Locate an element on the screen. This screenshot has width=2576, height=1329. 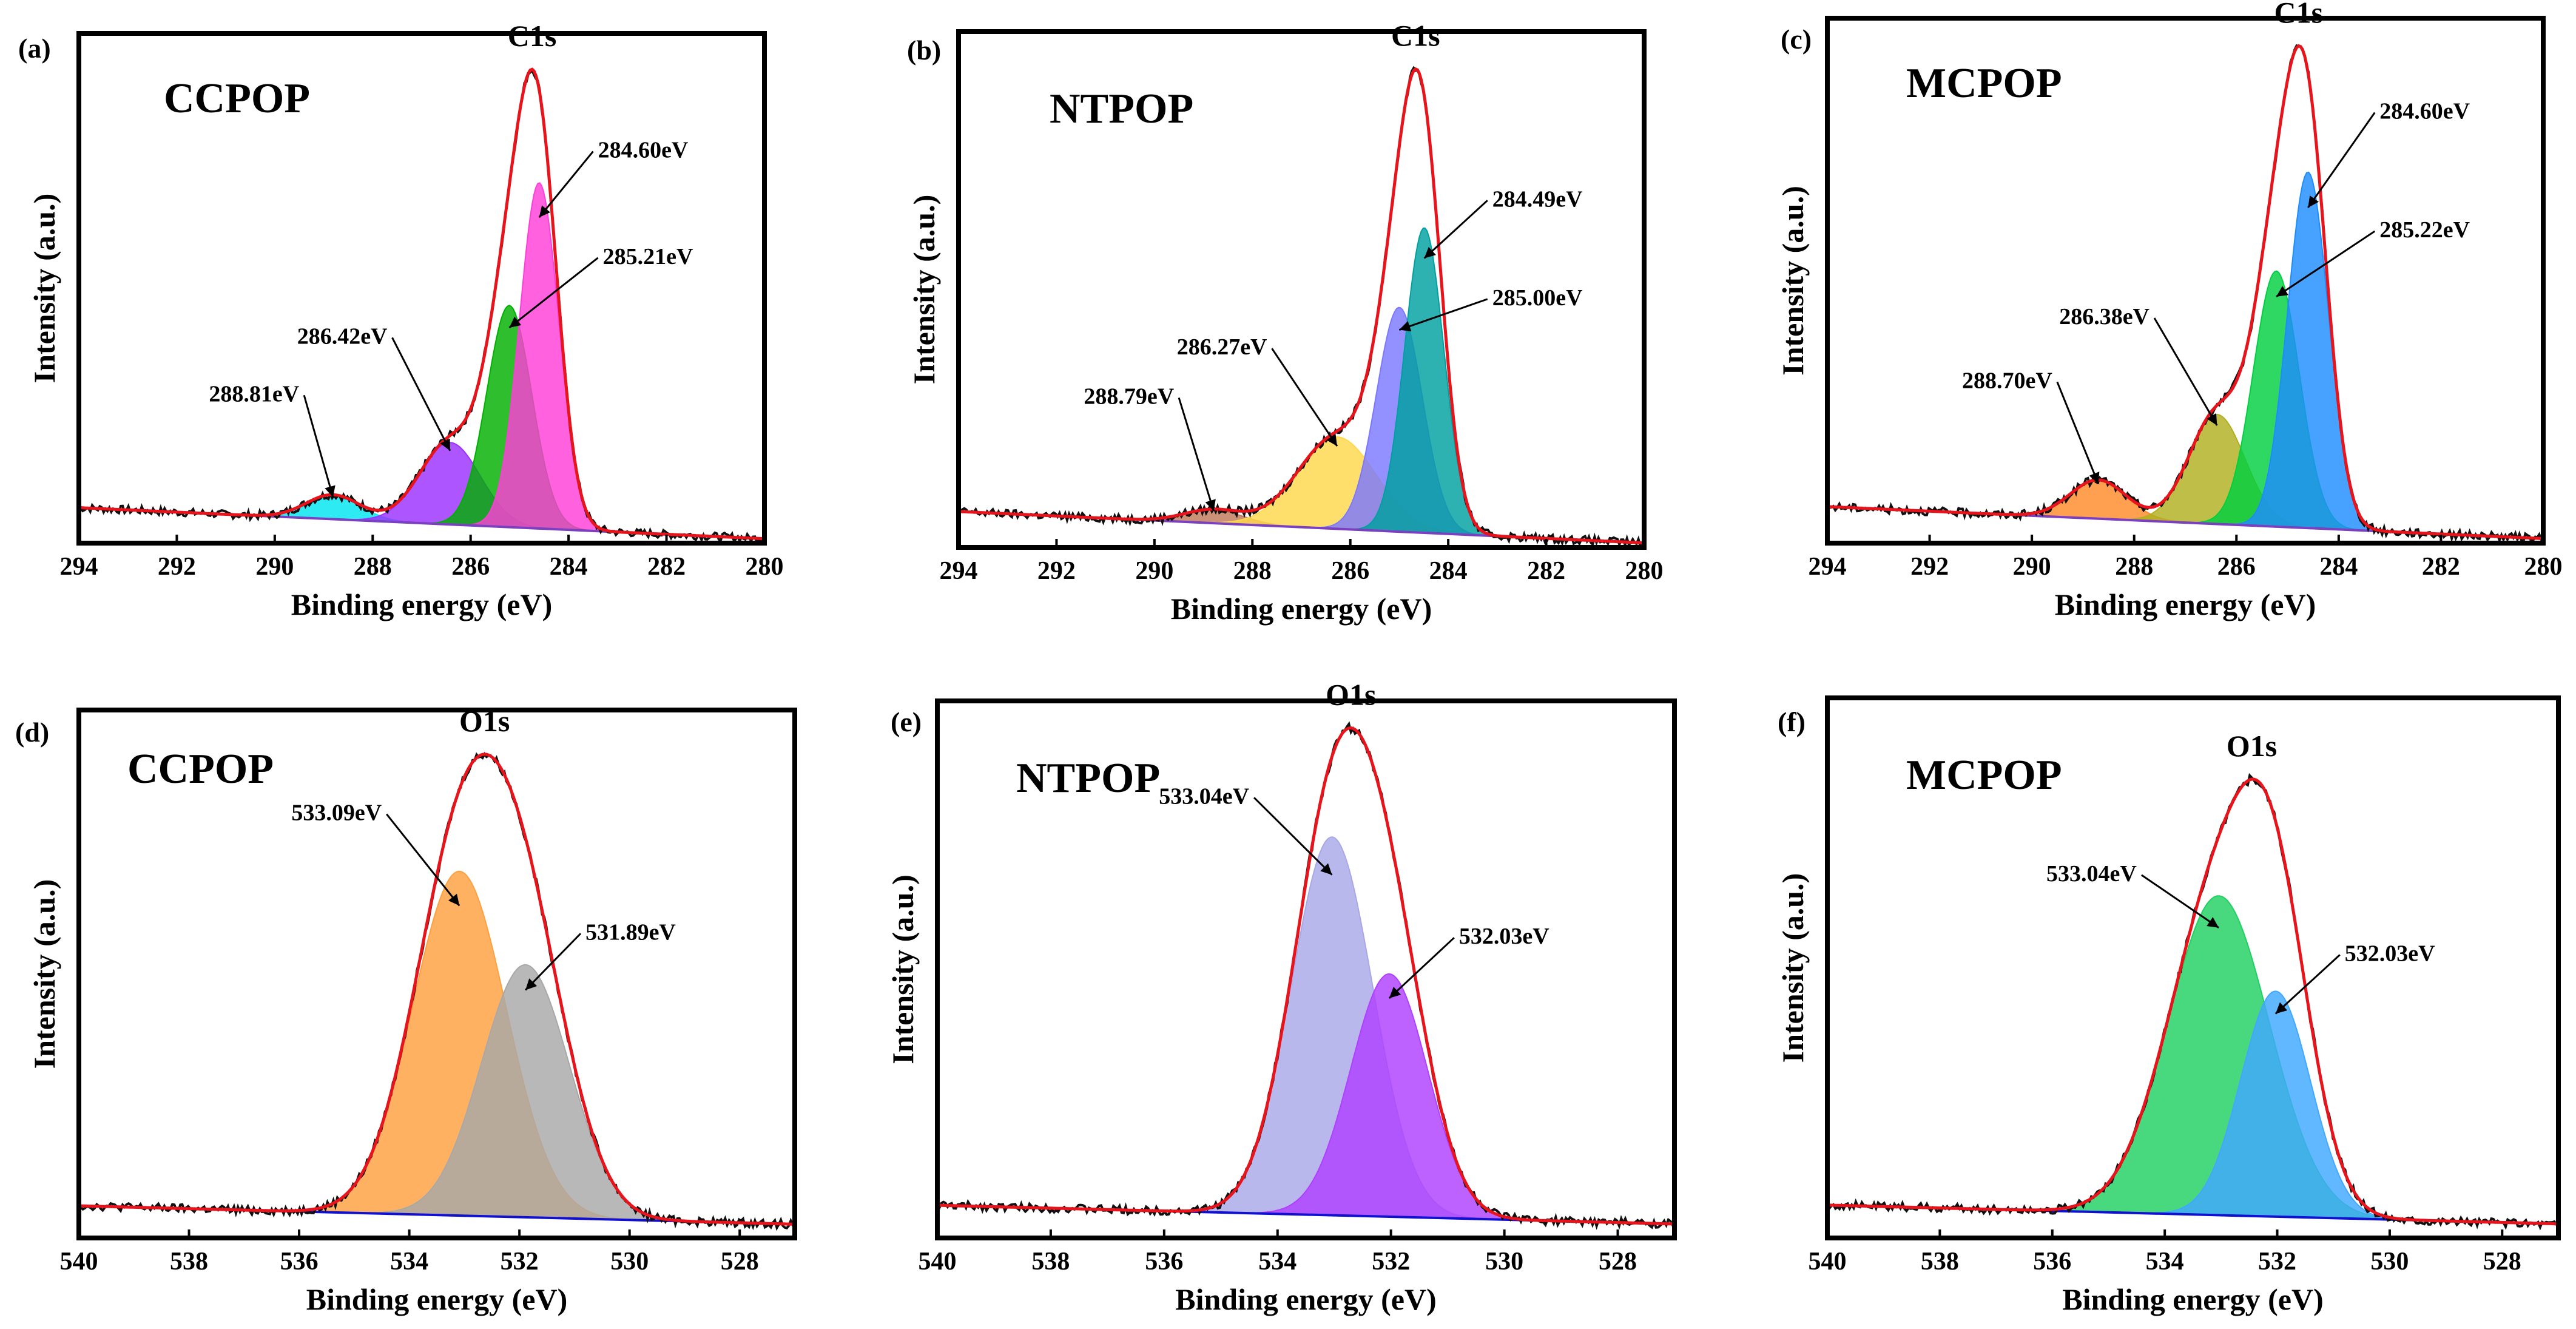
peak-annotation-label: 286.38eV is located at coordinates (2104, 317).